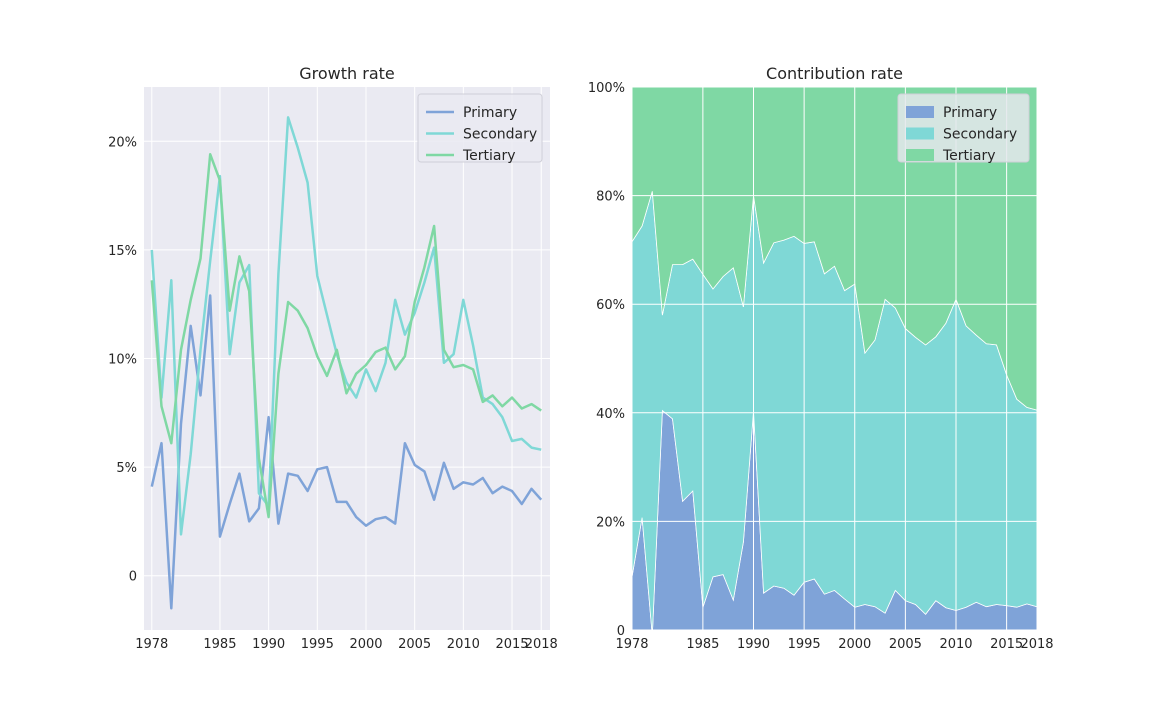 This screenshot has width=1152, height=720. I want to click on y-tick-labels: 0 20% 40% 60% 80% 100%, so click(606, 360).